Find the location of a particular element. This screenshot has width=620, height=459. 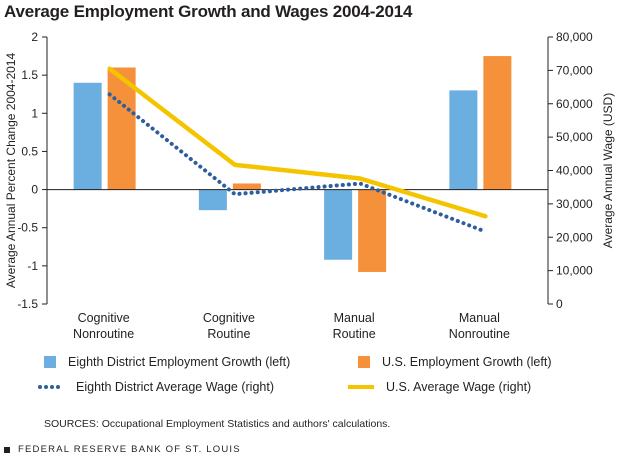

y2-tick-label: 30,000 is located at coordinates (574, 204).